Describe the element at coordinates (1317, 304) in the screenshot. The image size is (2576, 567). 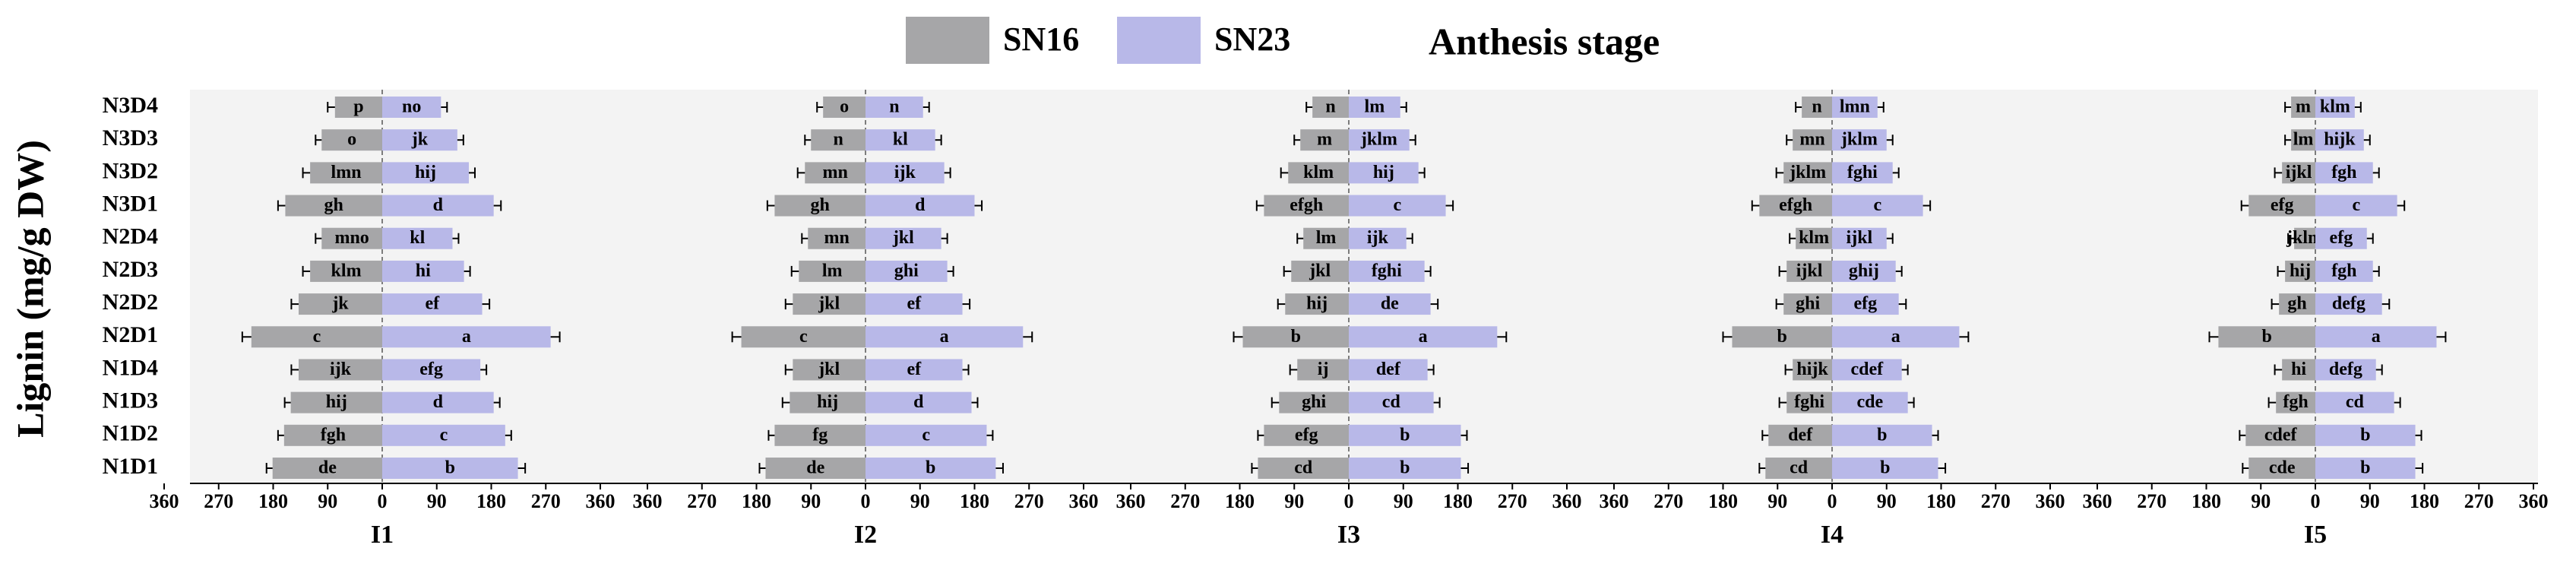
I see `significance-letter: hij` at that location.